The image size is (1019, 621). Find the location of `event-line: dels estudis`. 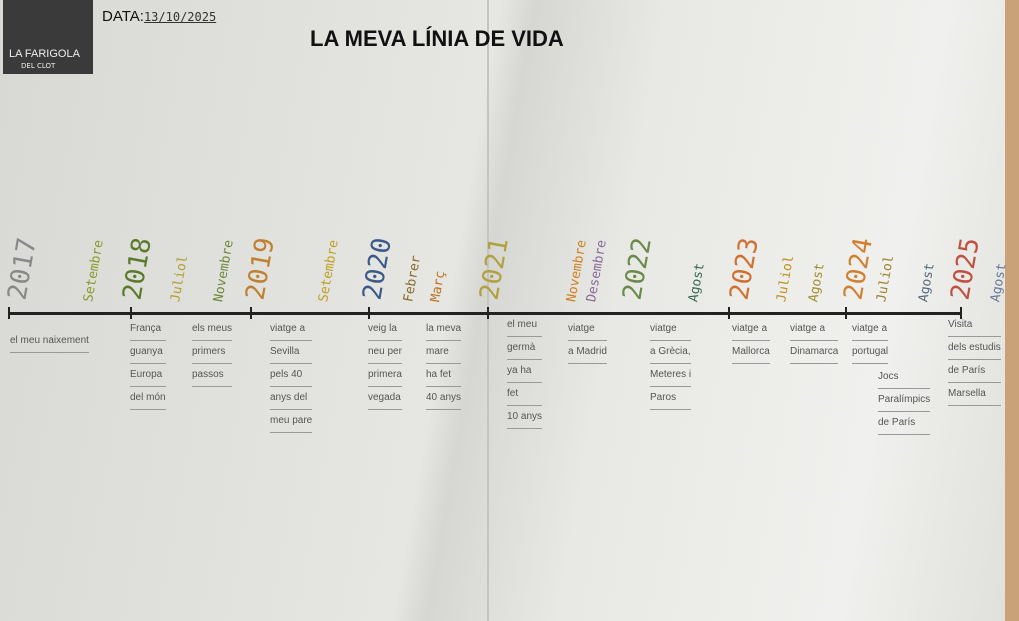

event-line: dels estudis is located at coordinates (974, 348).